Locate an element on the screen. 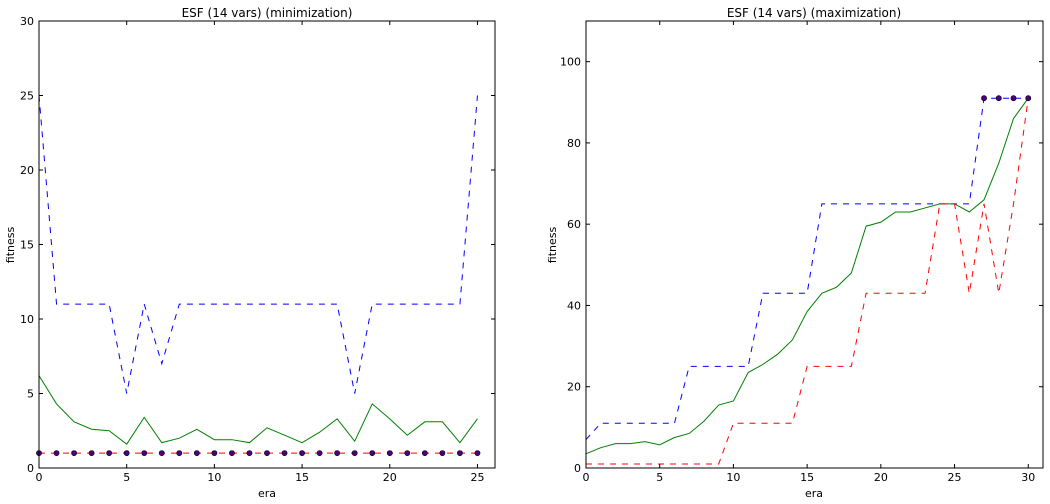 This screenshot has width=1050, height=504. y-tick-label: 25 is located at coordinates (27, 96).